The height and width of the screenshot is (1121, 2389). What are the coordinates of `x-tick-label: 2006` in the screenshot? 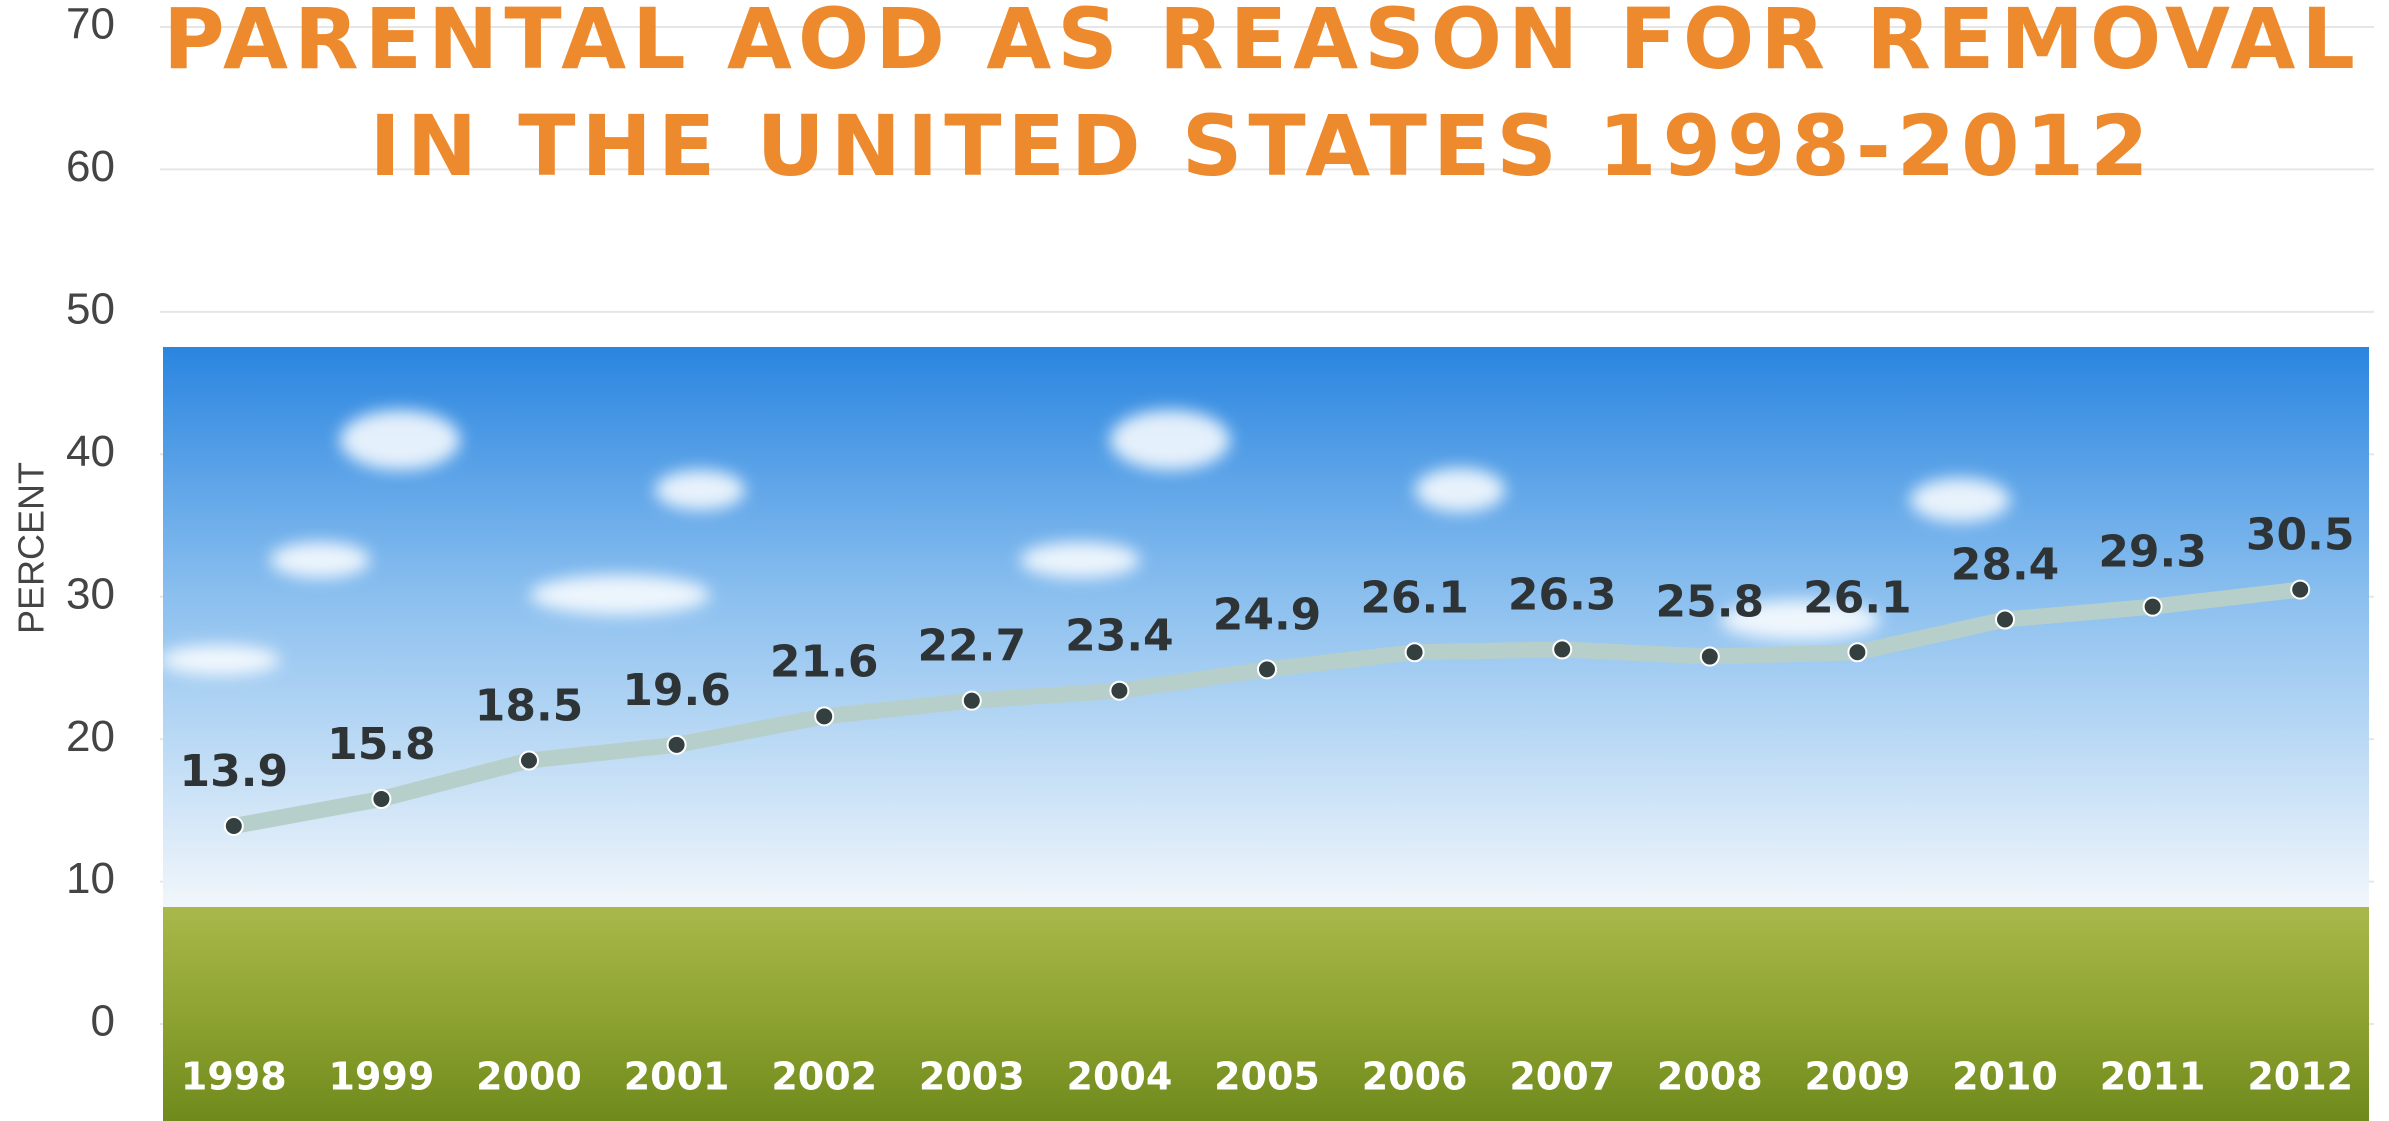 It's located at (1415, 1077).